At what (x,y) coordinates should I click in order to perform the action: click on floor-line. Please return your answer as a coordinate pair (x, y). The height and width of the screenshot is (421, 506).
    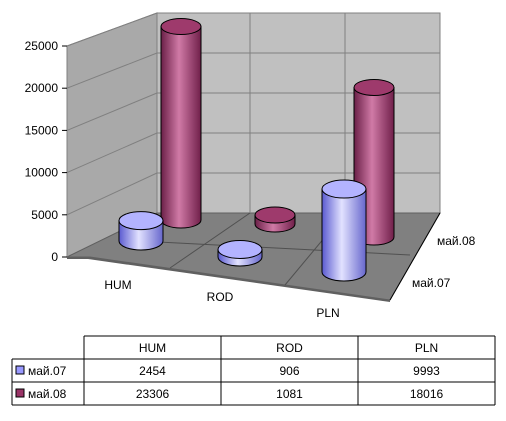
    Looking at the image, I should click on (210, 240).